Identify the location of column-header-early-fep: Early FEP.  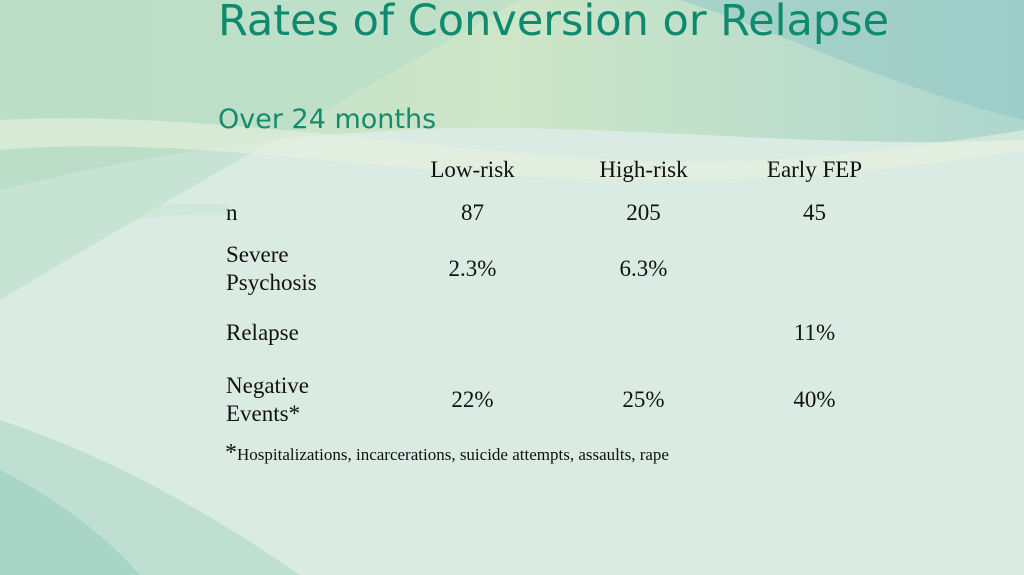
(814, 169).